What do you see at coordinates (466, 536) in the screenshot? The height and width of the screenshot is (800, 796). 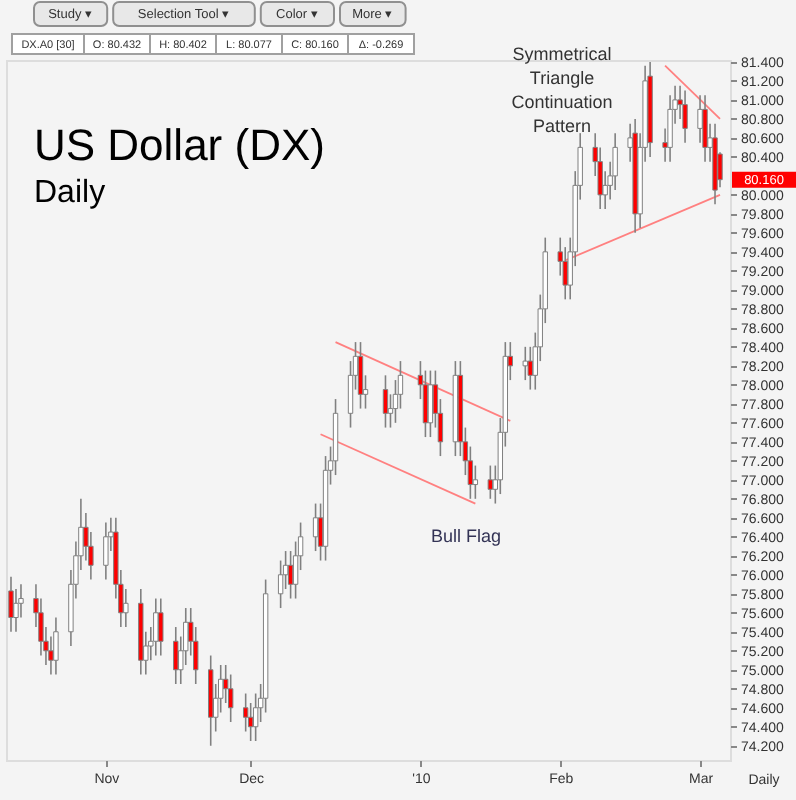 I see `annotation: Bull Flag` at bounding box center [466, 536].